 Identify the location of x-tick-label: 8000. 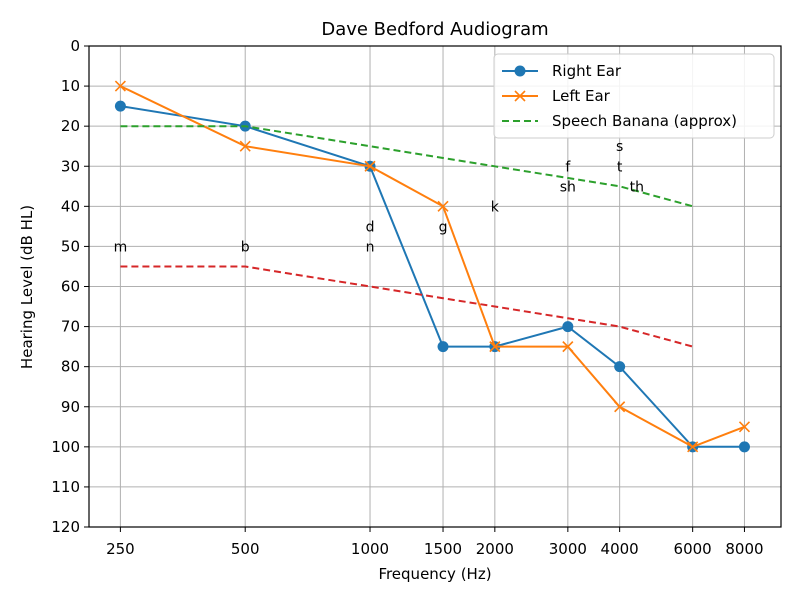
(744, 549).